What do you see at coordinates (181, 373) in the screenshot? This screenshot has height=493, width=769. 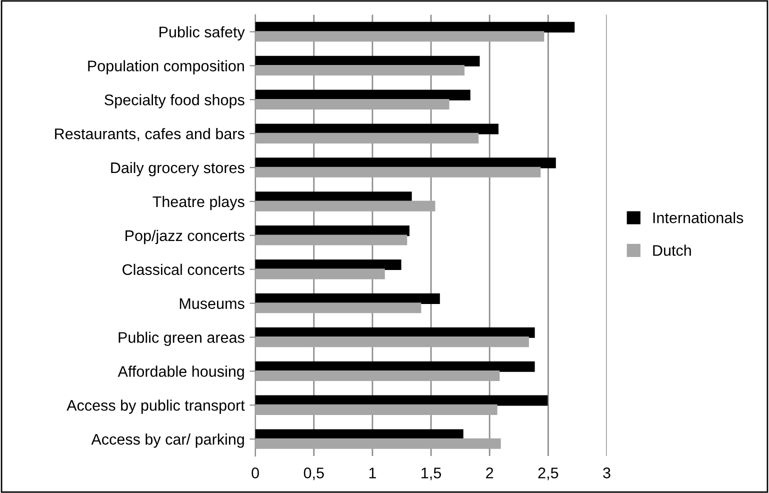 I see `y-tick-label: Affordable housing` at bounding box center [181, 373].